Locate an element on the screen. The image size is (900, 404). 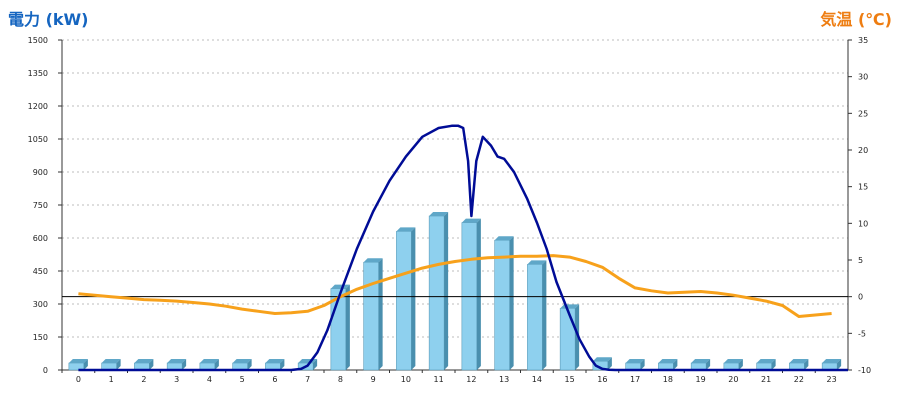
x-tick-label: 11 is located at coordinates (439, 379).